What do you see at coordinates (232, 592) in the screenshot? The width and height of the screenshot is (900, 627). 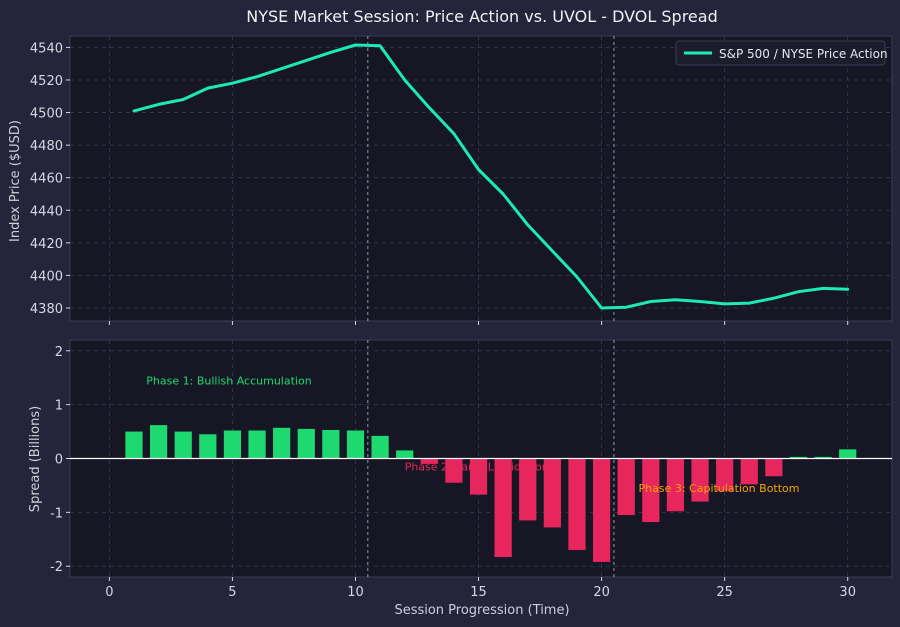 I see `x-tick-label: 5` at bounding box center [232, 592].